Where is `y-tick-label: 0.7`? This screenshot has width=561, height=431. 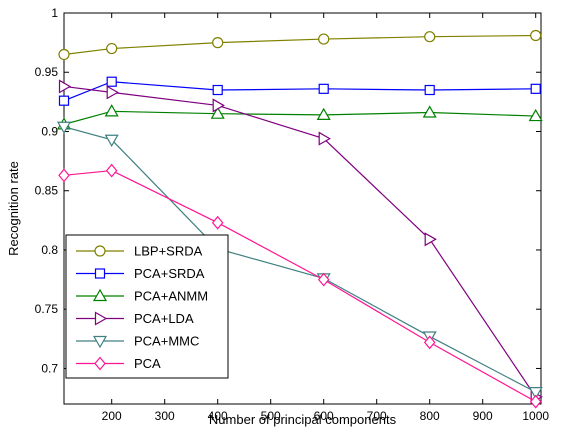 y-tick-label: 0.7 is located at coordinates (49, 368).